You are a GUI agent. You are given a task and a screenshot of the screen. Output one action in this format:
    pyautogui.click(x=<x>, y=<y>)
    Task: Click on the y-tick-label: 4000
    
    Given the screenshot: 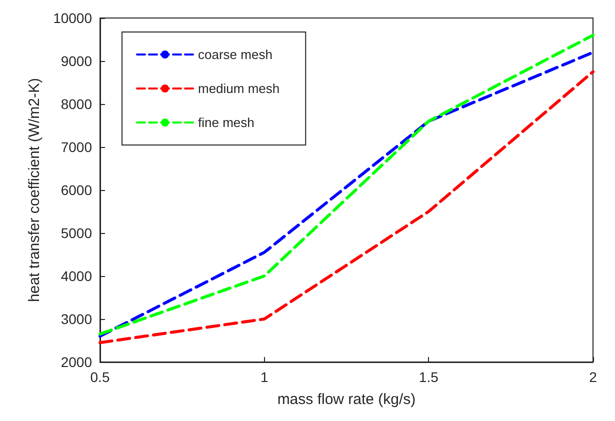 What is the action you would take?
    pyautogui.click(x=76, y=276)
    